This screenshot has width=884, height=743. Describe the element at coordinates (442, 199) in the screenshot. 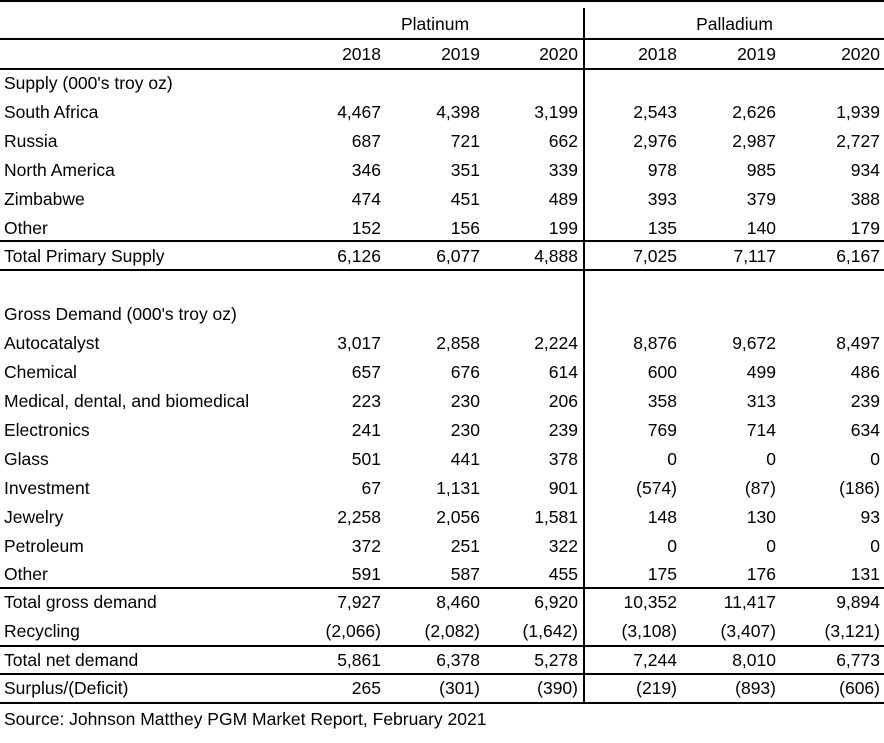

I see `table-row: Zimbabwe 474 451 489 393 379 388` at that location.